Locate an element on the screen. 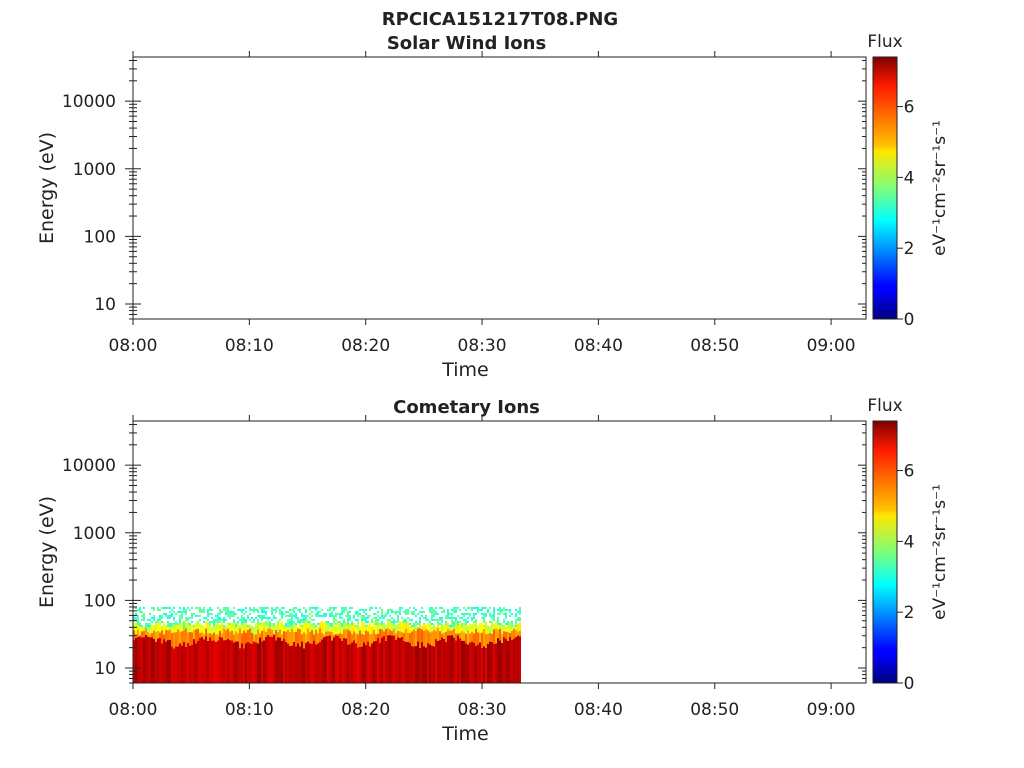  x-tick-label: 08:20 is located at coordinates (365, 710).